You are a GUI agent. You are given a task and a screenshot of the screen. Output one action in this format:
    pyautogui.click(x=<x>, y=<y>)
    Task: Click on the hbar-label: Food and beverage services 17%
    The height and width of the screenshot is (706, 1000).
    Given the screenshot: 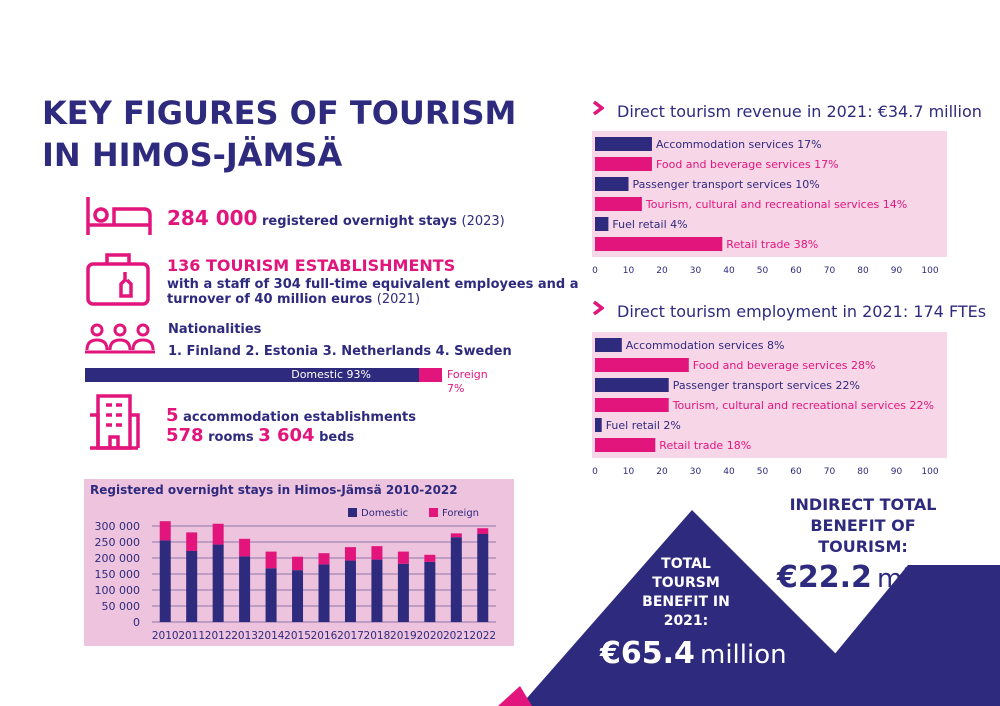 What is the action you would take?
    pyautogui.click(x=747, y=164)
    